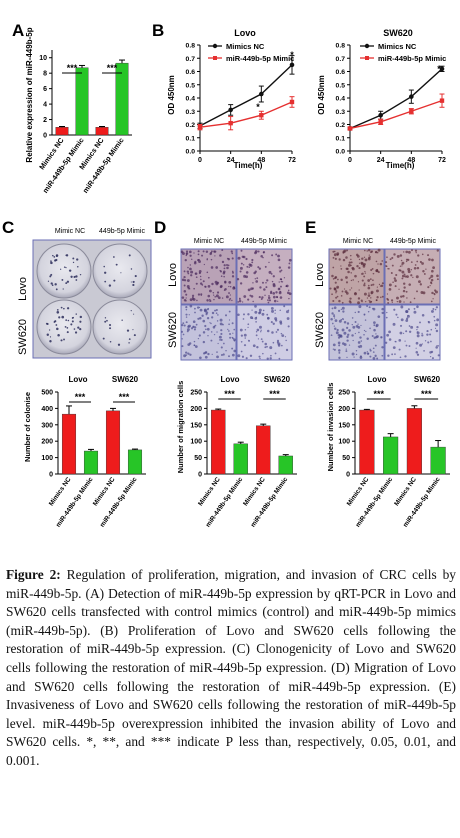 The image size is (460, 838). I want to click on y-tick-label: 150, so click(196, 425).